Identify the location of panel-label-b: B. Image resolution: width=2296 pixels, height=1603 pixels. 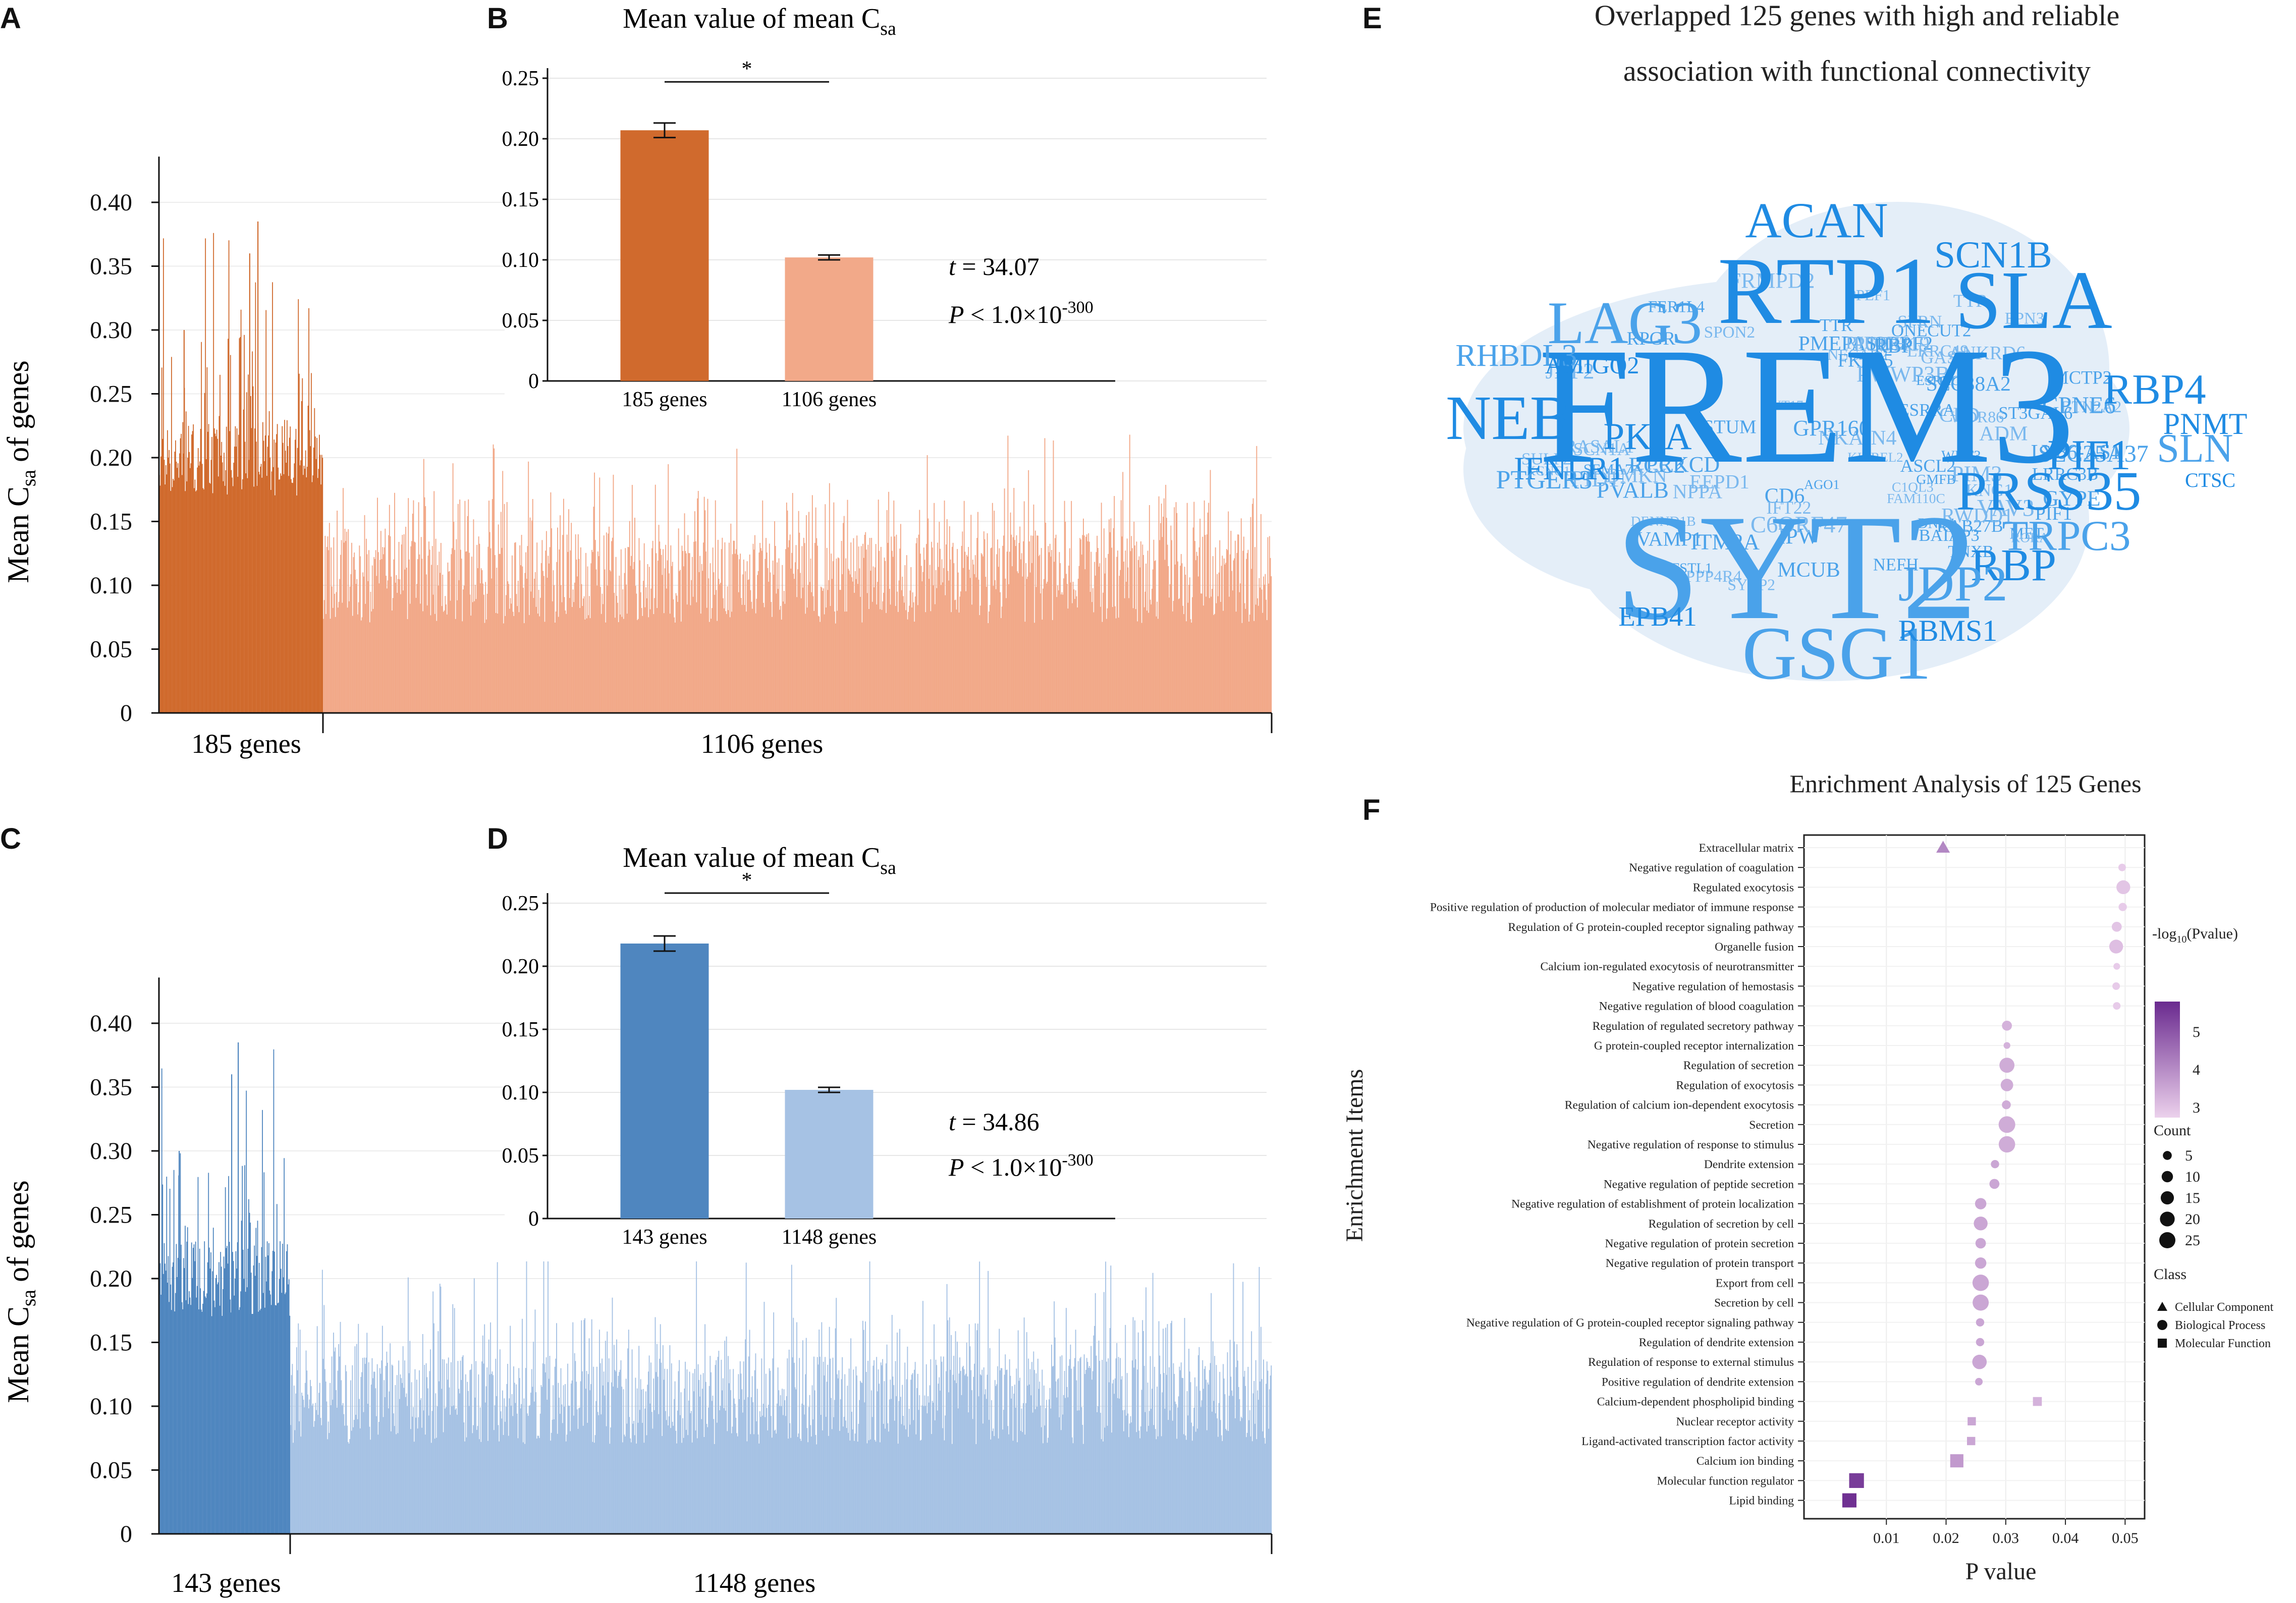
(497, 18).